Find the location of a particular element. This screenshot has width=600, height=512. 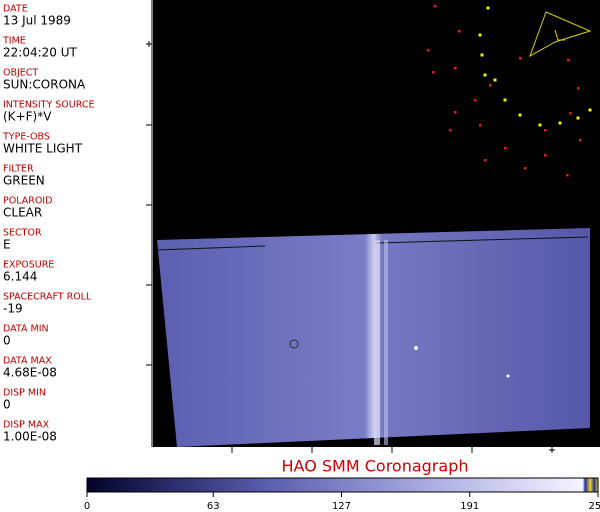

field-value: 1.00E-08 is located at coordinates (30, 437).